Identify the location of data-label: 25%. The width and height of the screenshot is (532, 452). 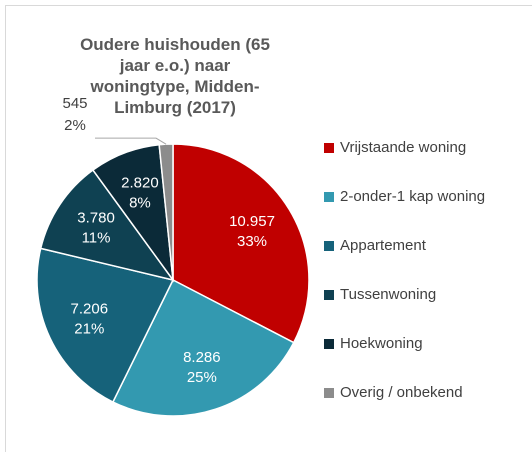
(202, 377).